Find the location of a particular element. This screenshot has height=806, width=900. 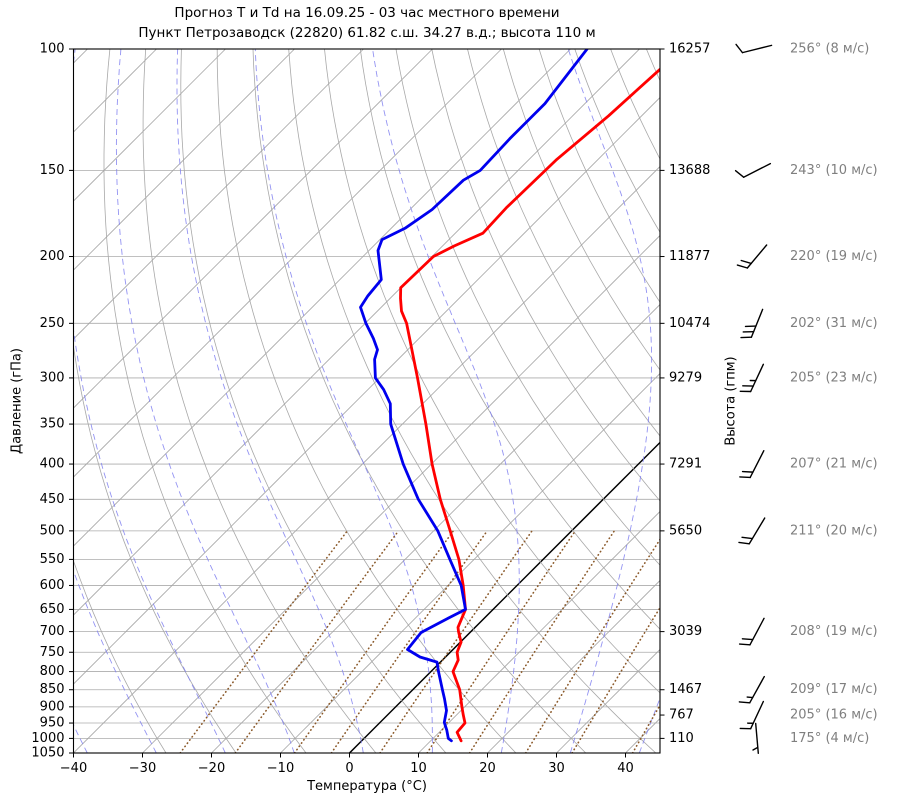

pressure-tick-label: 800 is located at coordinates (52, 671).